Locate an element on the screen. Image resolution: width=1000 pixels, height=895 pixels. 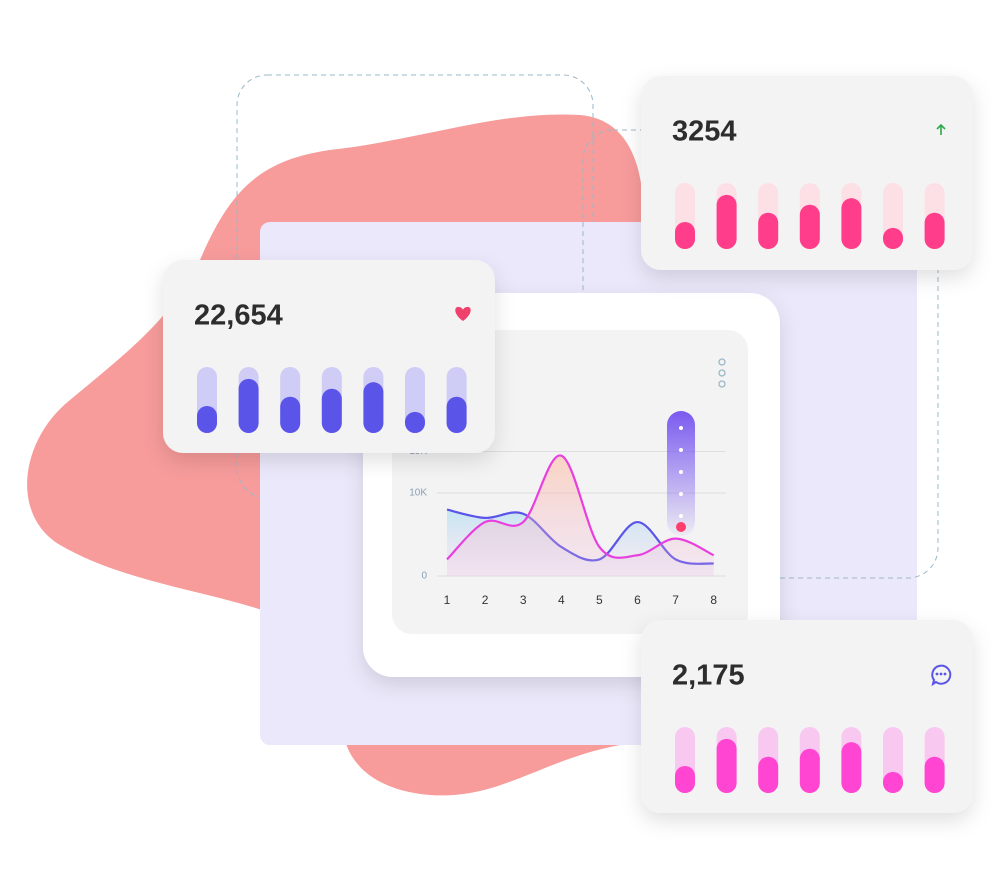
x-tick-label: 8 is located at coordinates (713, 600).